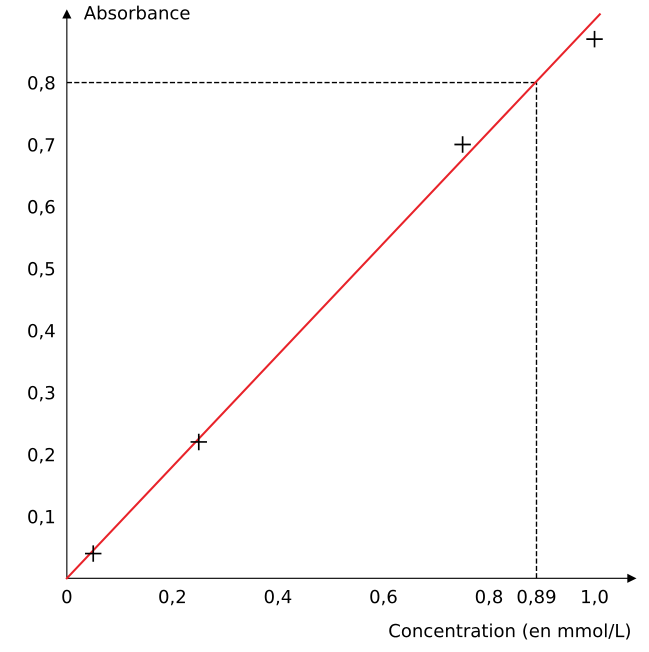 Image resolution: width=649 pixels, height=652 pixels. What do you see at coordinates (383, 598) in the screenshot?
I see `x-tick-label: 0,6` at bounding box center [383, 598].